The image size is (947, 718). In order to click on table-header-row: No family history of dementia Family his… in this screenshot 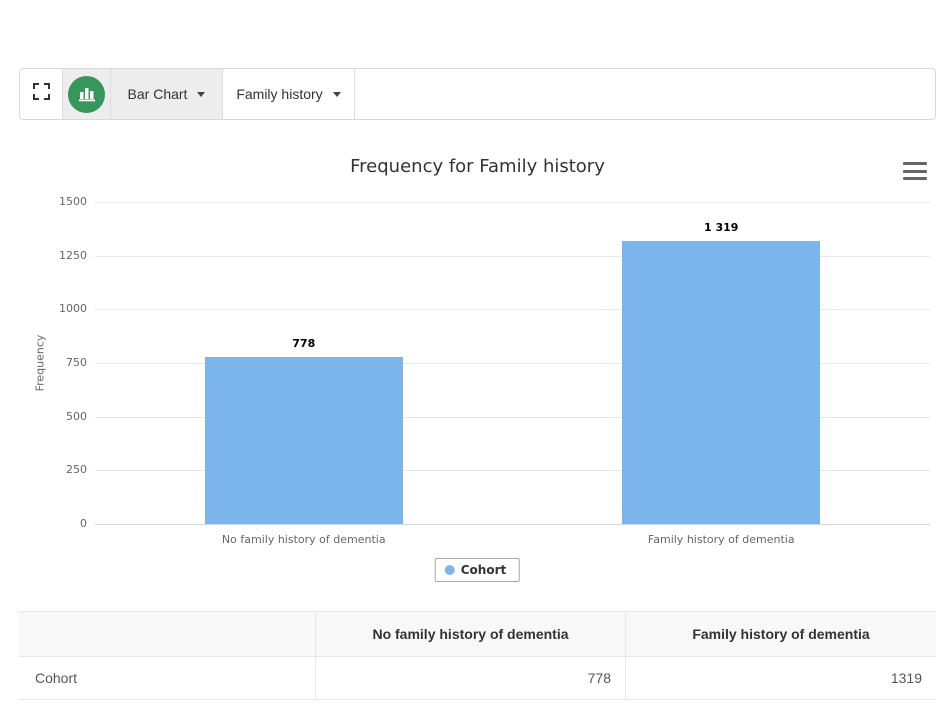, I will do `click(477, 634)`.